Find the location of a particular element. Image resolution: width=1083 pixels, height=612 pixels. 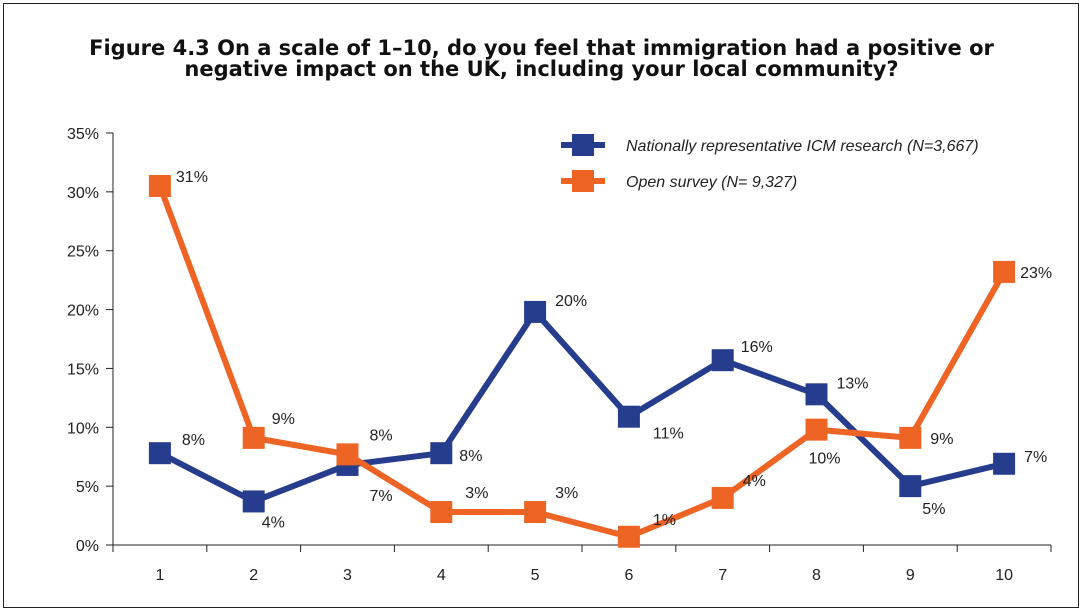

y-tick-label: 20% is located at coordinates (83, 311).